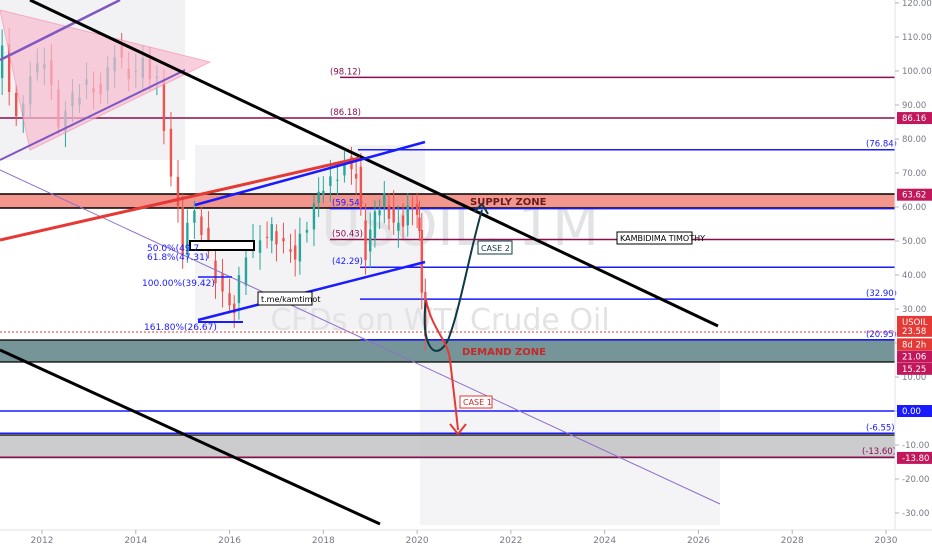  I want to click on price-badge-label: 0.00, so click(911, 412).